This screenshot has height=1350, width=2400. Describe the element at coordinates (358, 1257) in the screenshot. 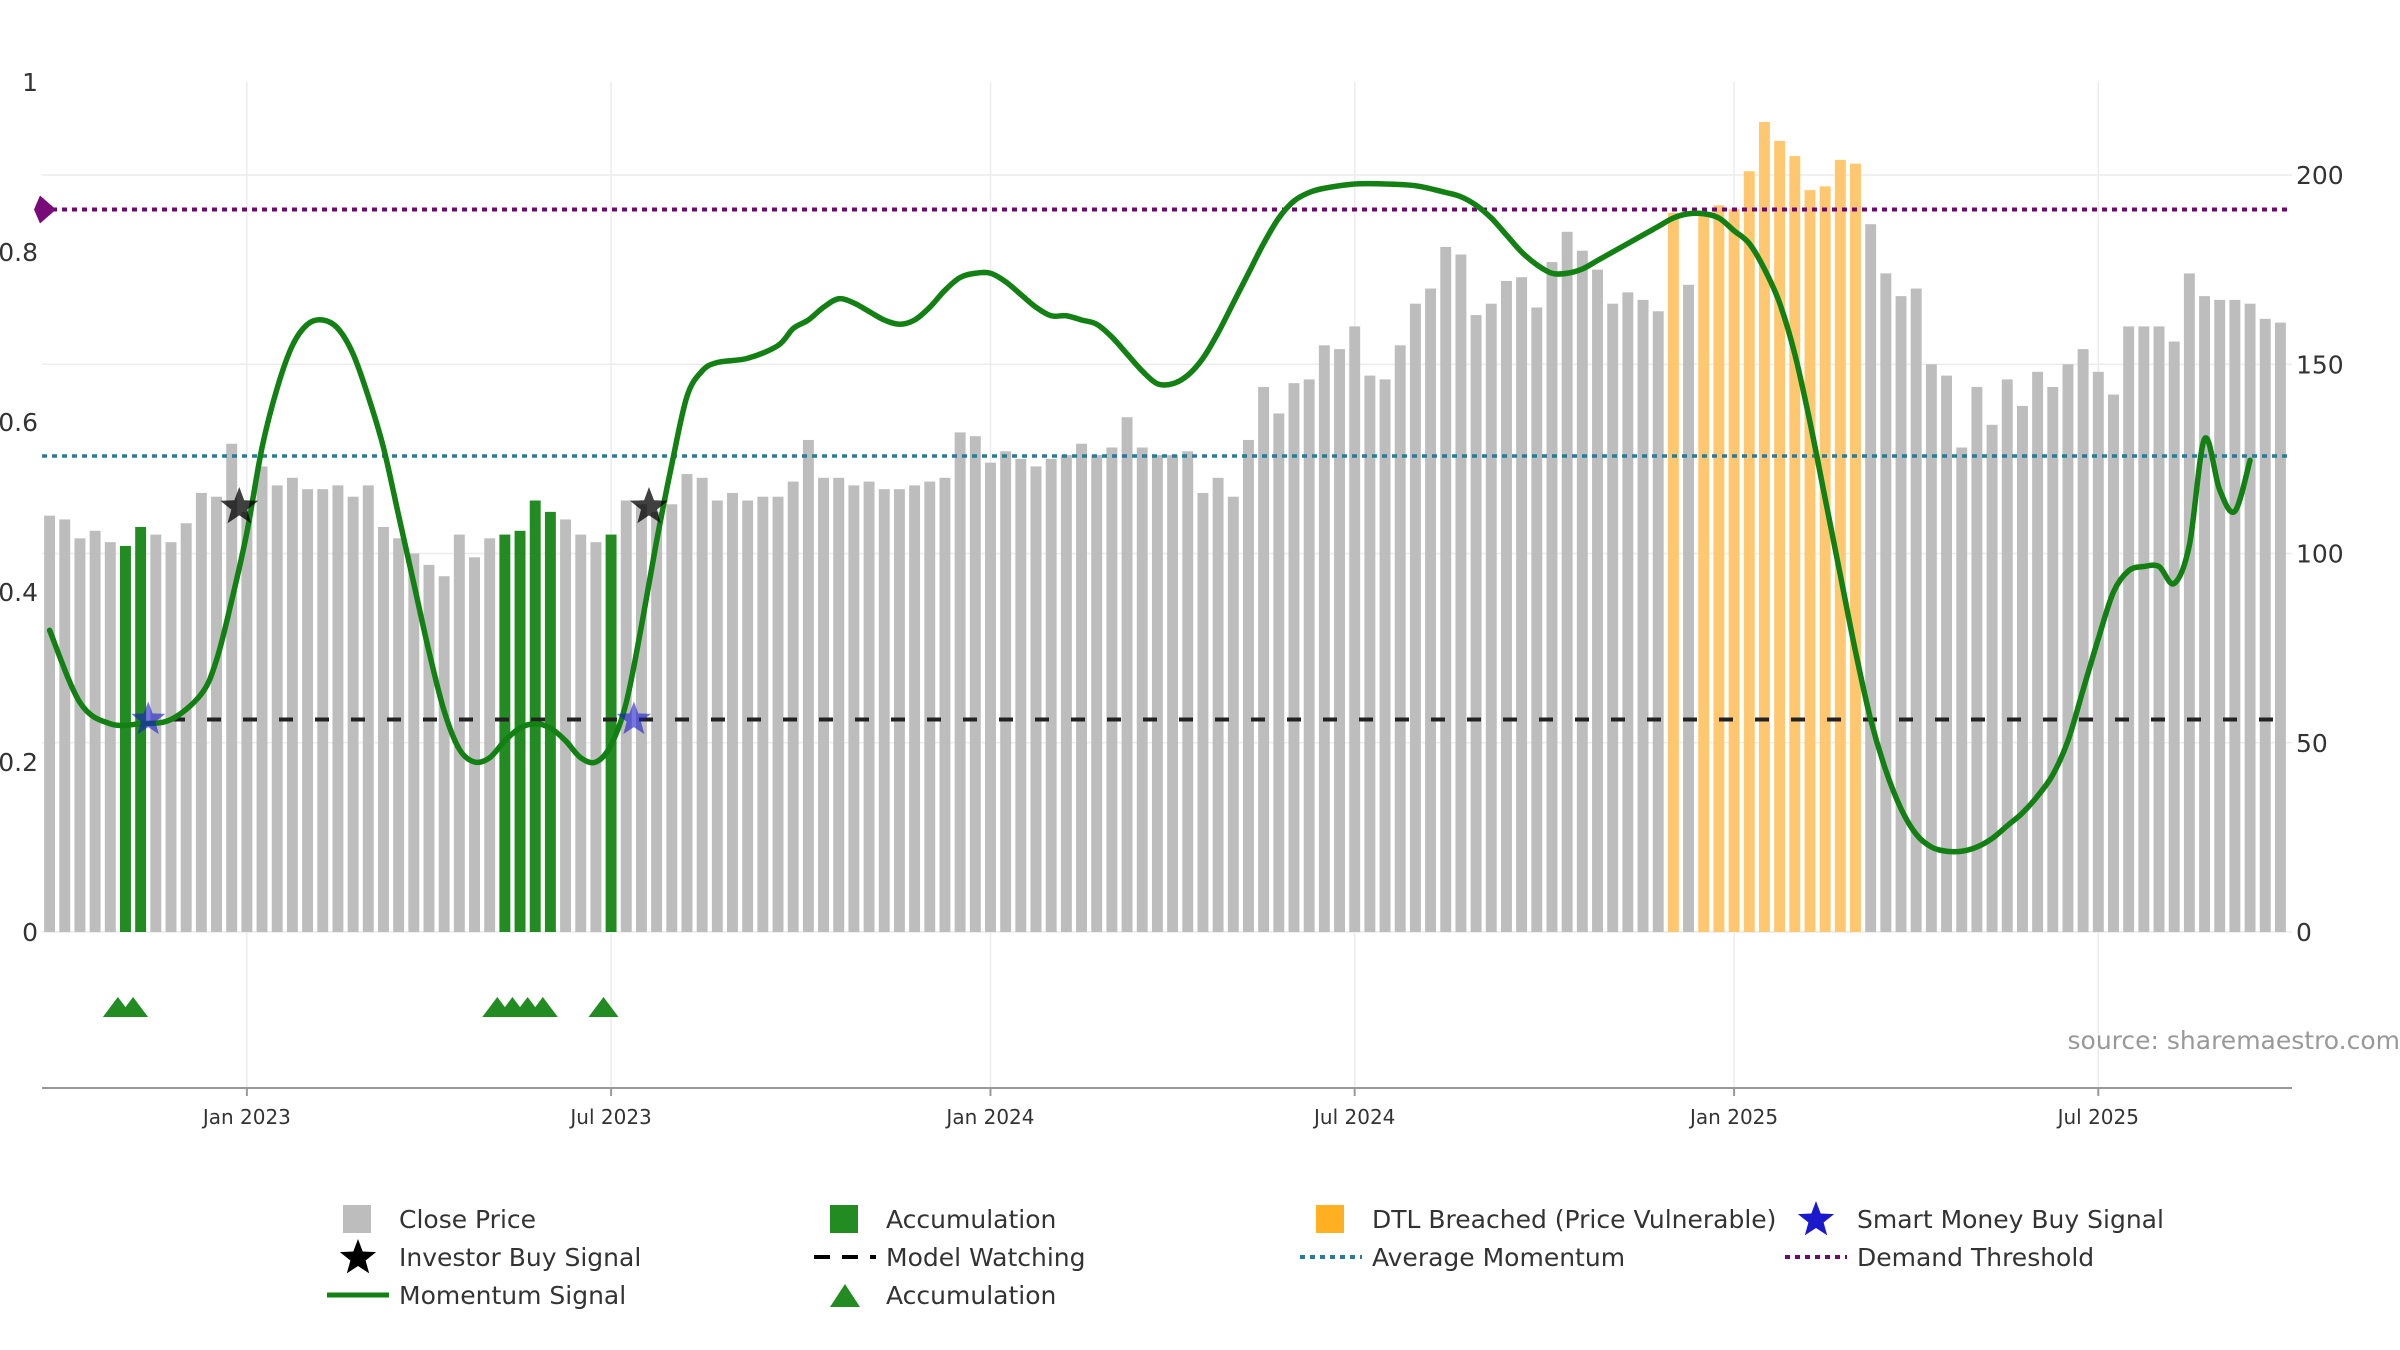

I see `legend-swatch-black-star` at that location.